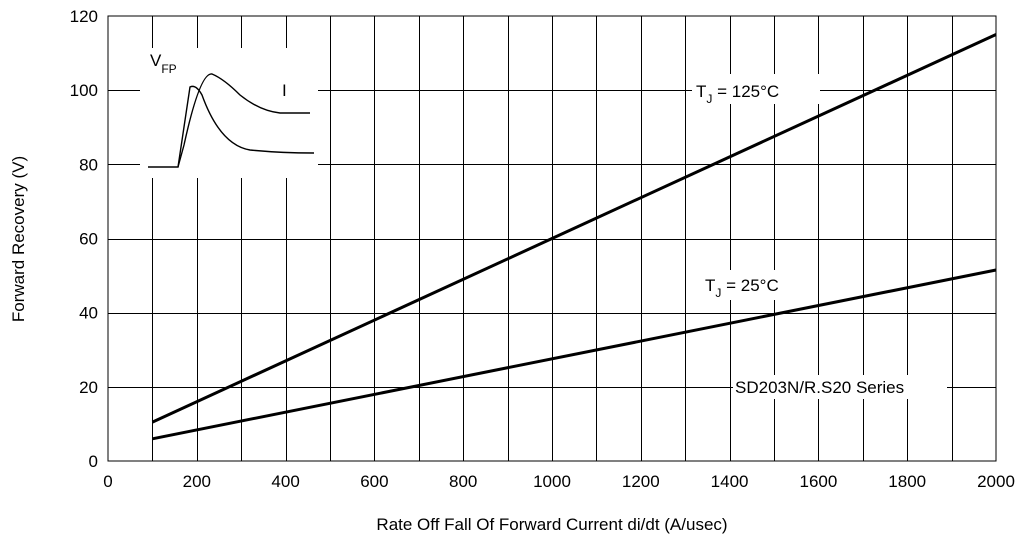 Image resolution: width=1026 pixels, height=540 pixels. What do you see at coordinates (243, 120) in the screenshot?
I see `inset-current-waveform` at bounding box center [243, 120].